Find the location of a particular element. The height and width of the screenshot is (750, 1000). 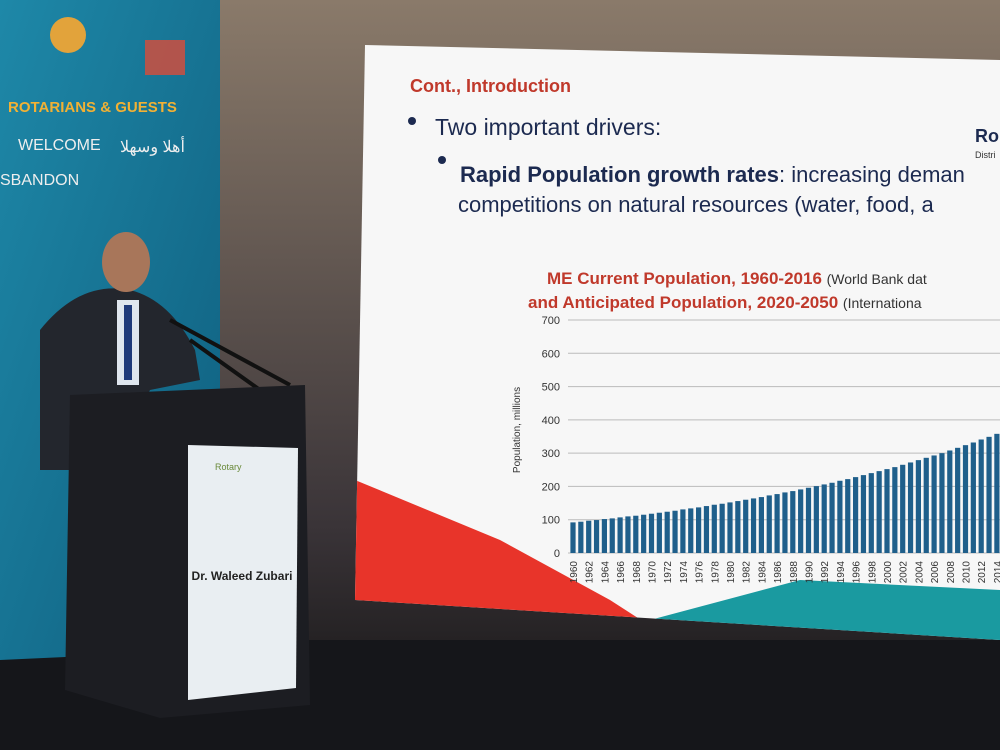

rotary-logo is located at coordinates (68, 35).